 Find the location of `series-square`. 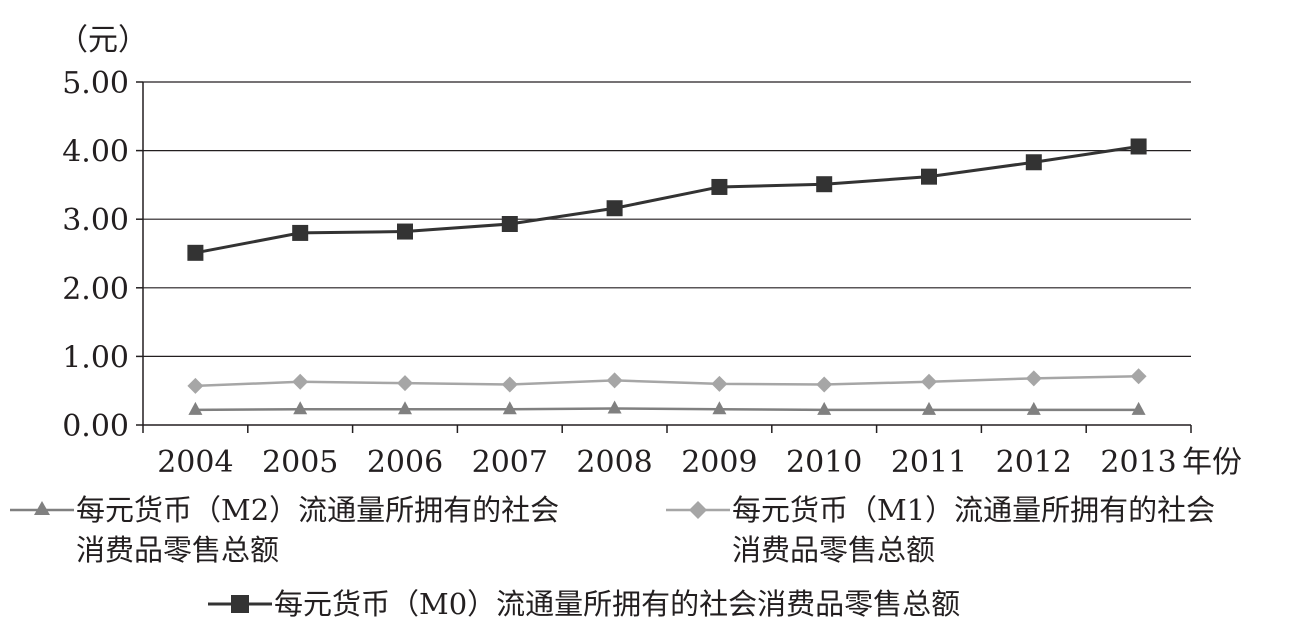

series-square is located at coordinates (667, 199).